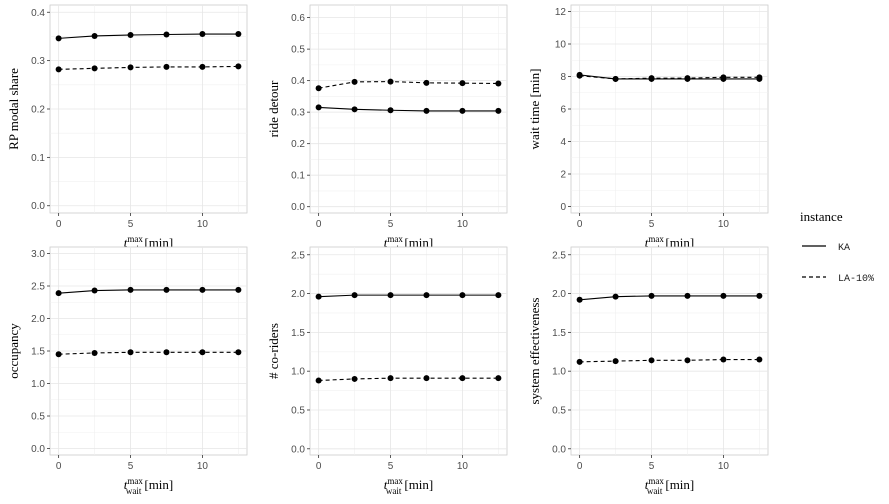  What do you see at coordinates (559, 410) in the screenshot?
I see `y-tick-label: 0.5` at bounding box center [559, 410].